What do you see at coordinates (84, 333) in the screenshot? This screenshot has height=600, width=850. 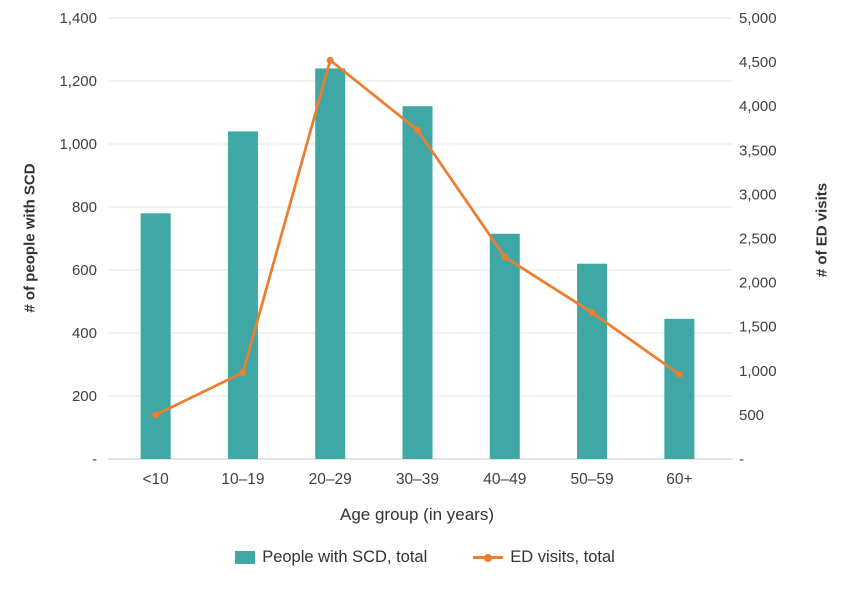 I see `left-axis-tick-label: 400` at bounding box center [84, 333].